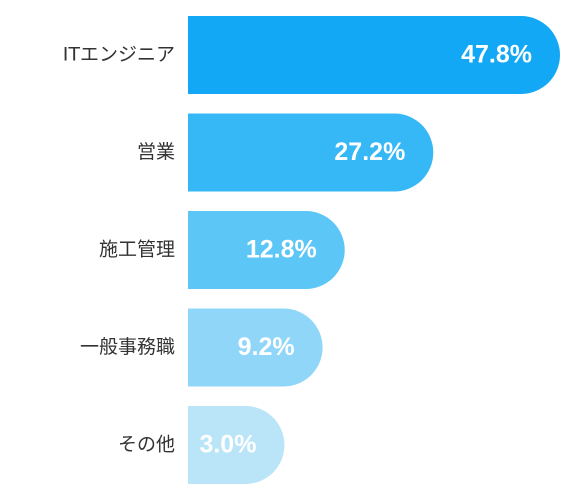 This screenshot has width=587, height=504. Describe the element at coordinates (146, 445) in the screenshot. I see `category-label: その他` at that location.